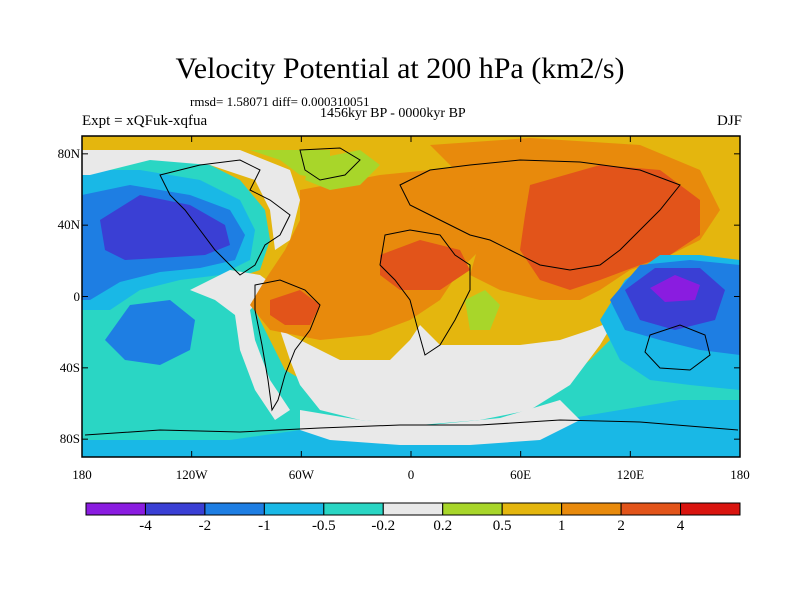 The height and width of the screenshot is (600, 800). I want to click on colorbar-label: 1, so click(561, 526).